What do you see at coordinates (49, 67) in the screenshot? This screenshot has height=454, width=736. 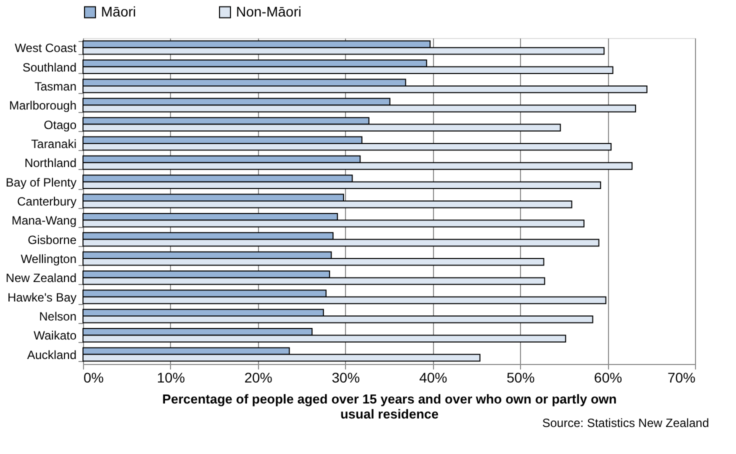 I see `y-tick-label: Southland` at bounding box center [49, 67].